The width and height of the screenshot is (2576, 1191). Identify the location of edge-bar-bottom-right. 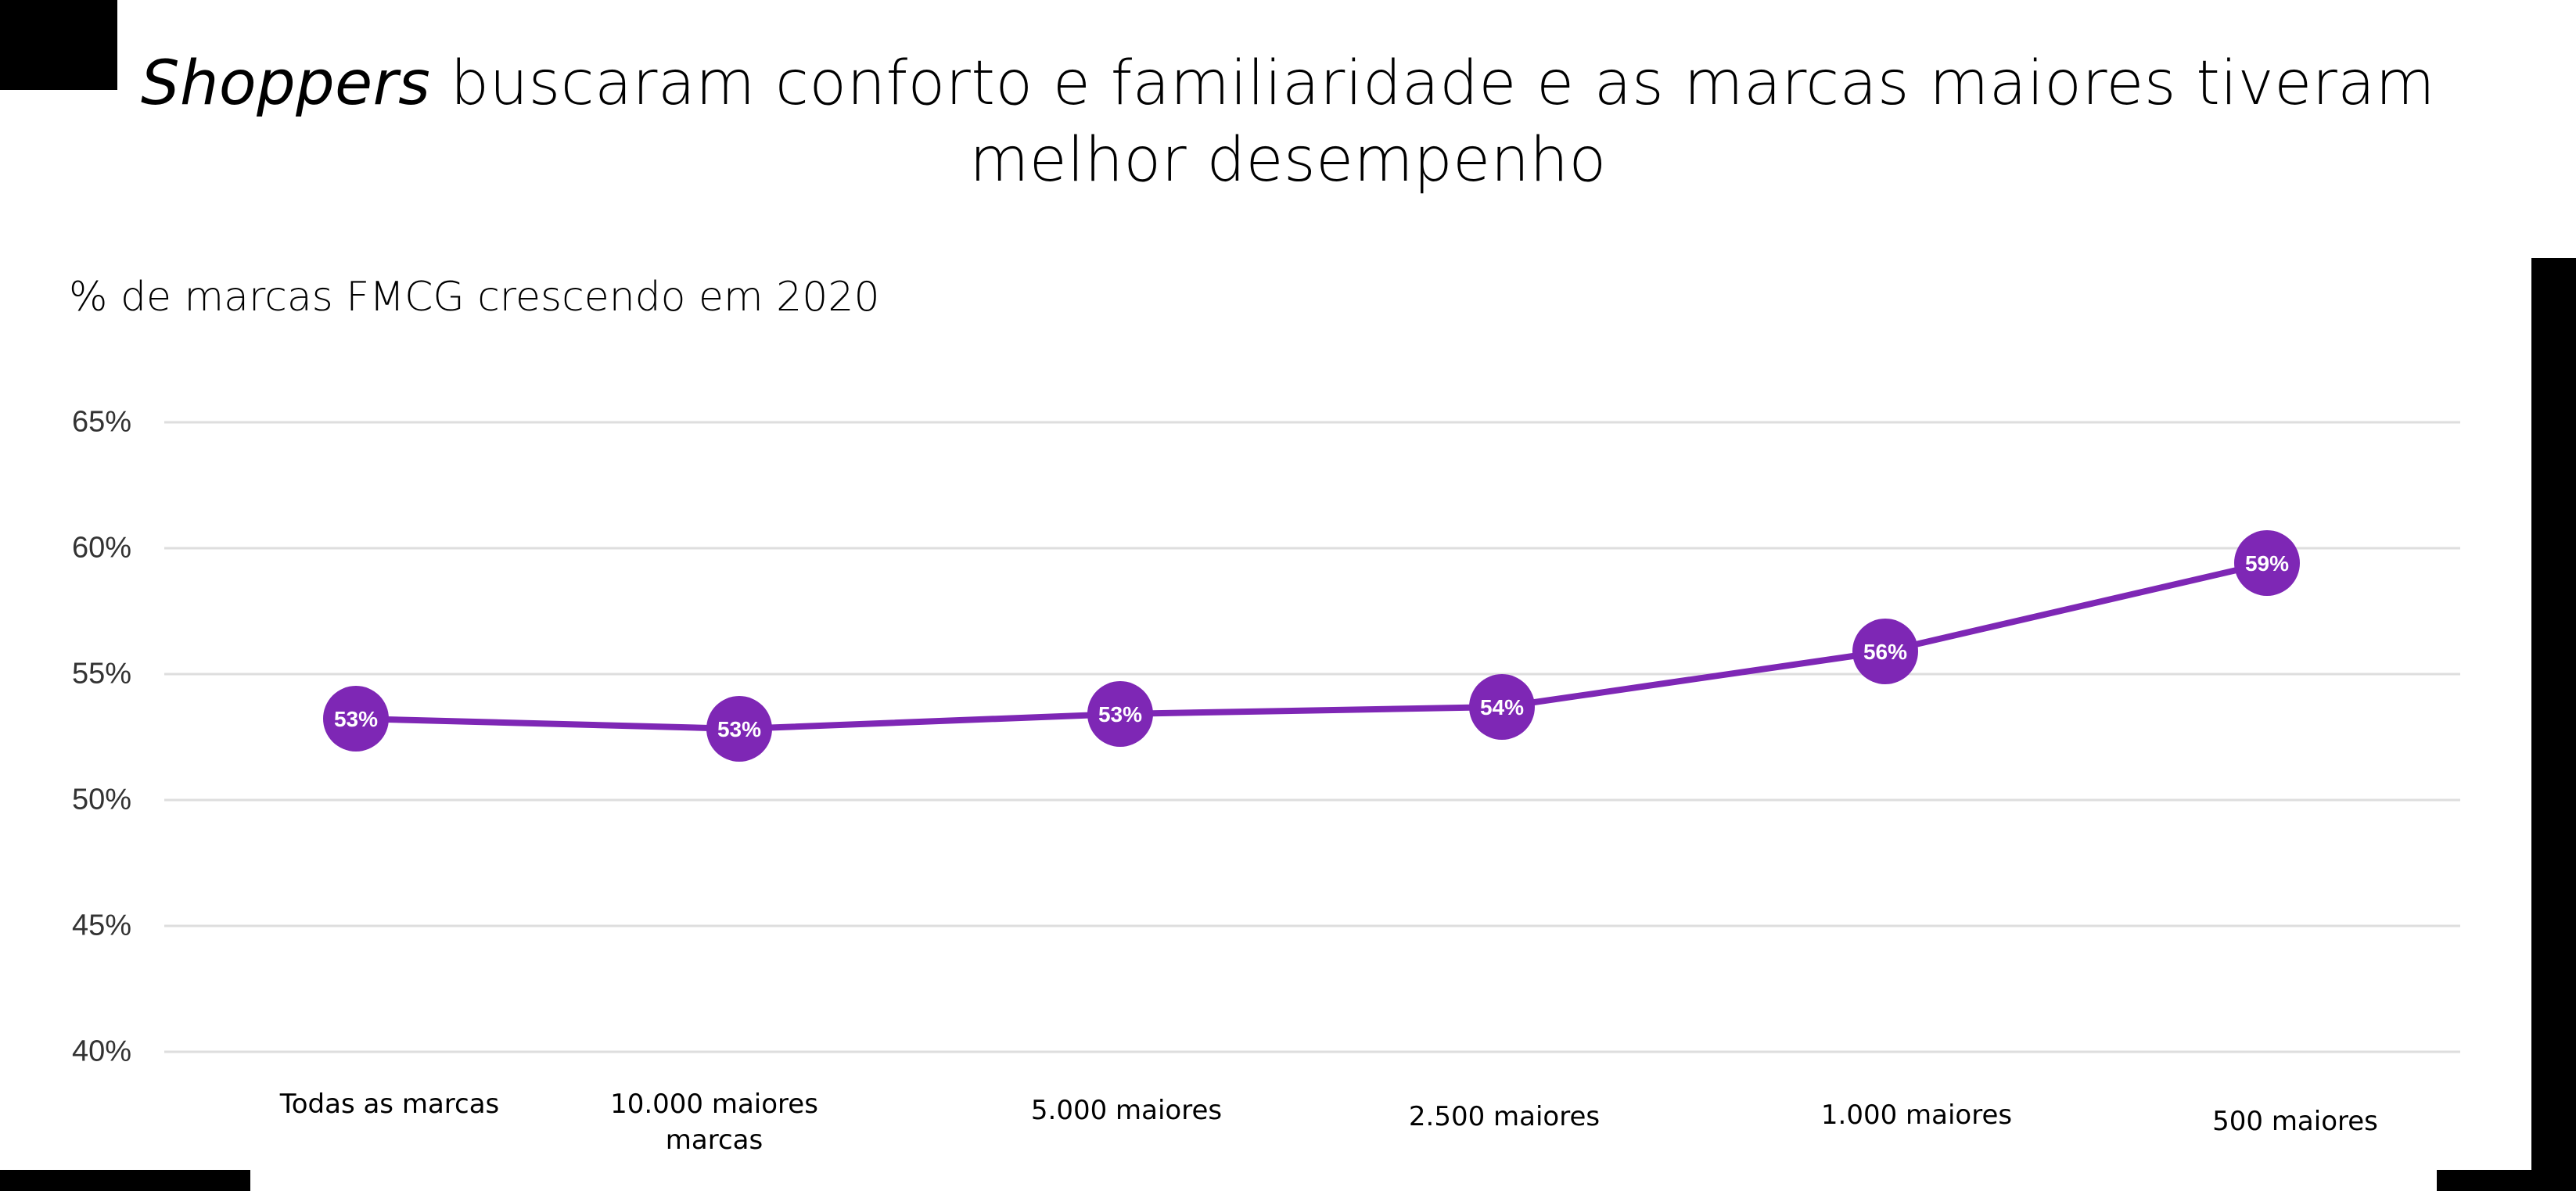
(2484, 1180).